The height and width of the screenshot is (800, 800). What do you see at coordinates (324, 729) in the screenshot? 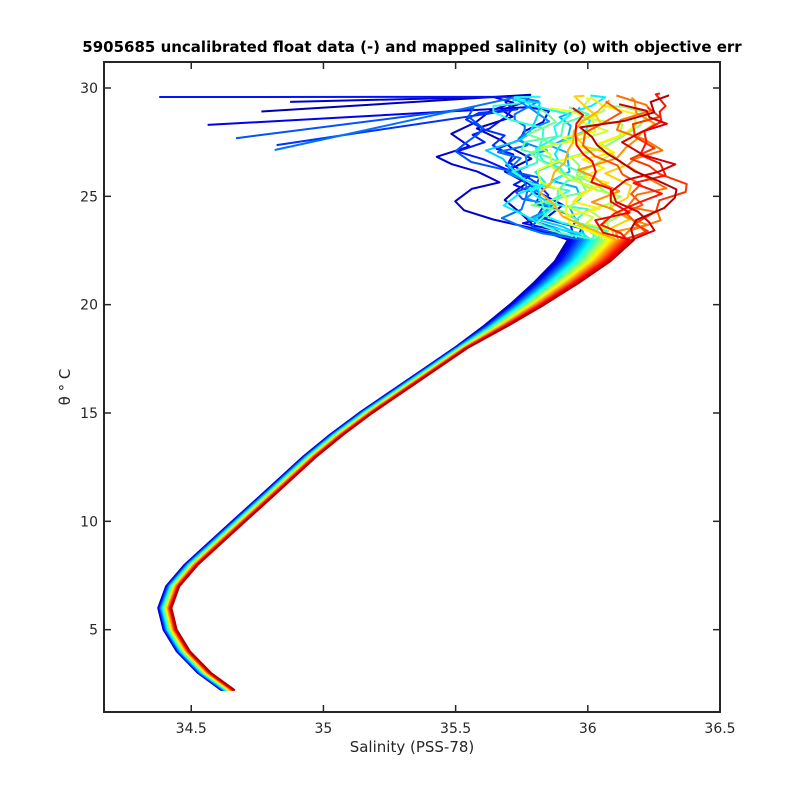
I see `x-tick-label: 35` at bounding box center [324, 729].